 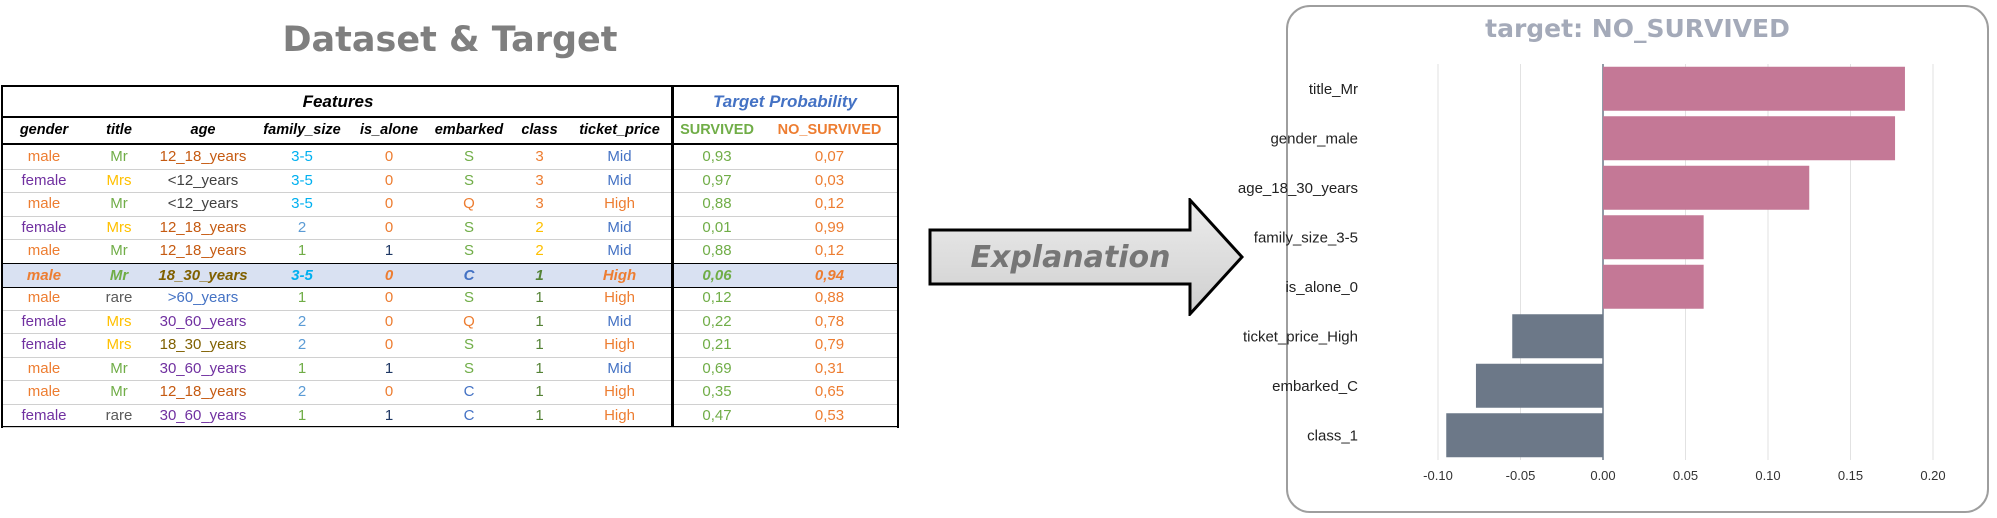 I want to click on arrow-label: Explanation, so click(x=1070, y=257).